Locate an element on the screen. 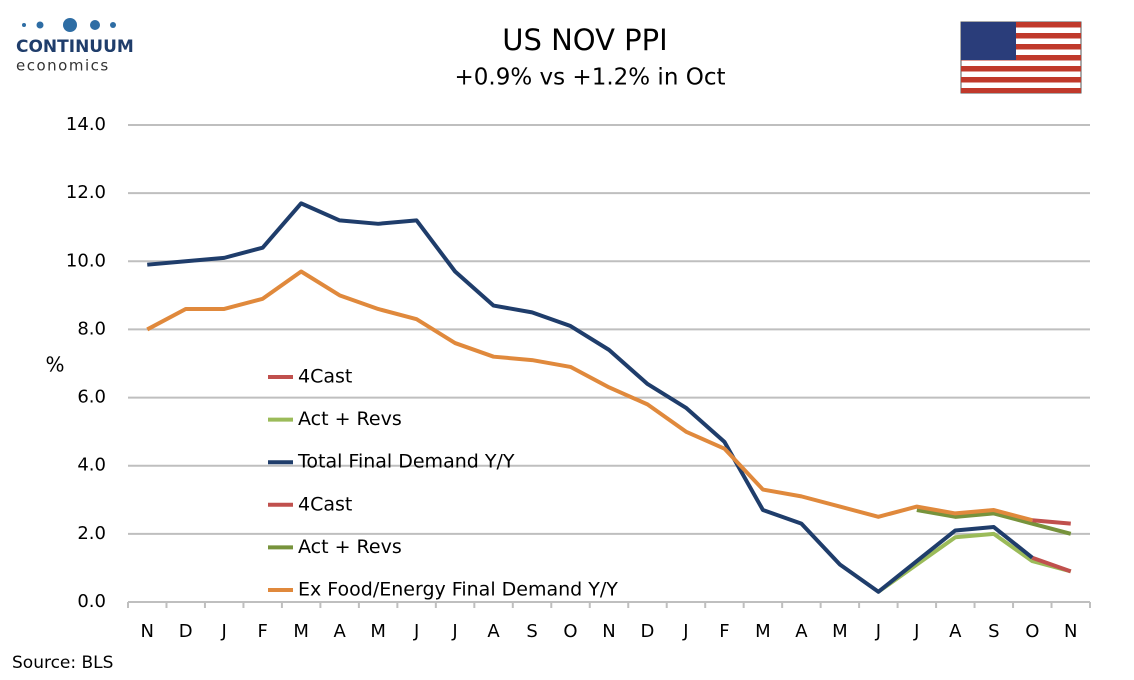 Image resolution: width=1134 pixels, height=680 pixels. y-tick-label: 10.0 is located at coordinates (86, 260).